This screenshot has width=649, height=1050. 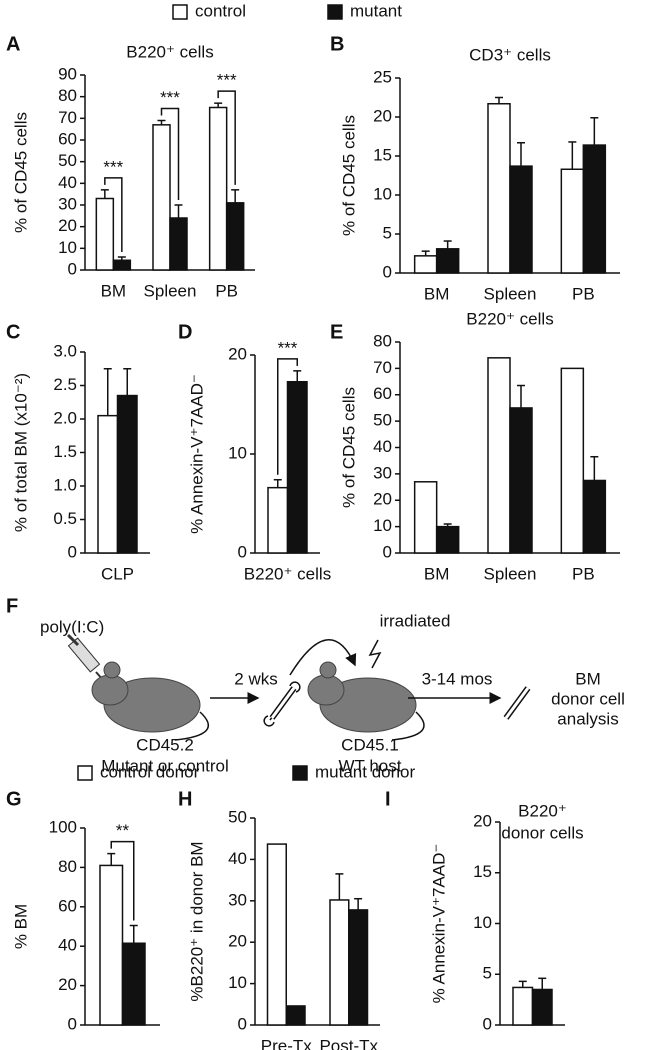 I want to click on diagram-label: irradiated, so click(x=415, y=620).